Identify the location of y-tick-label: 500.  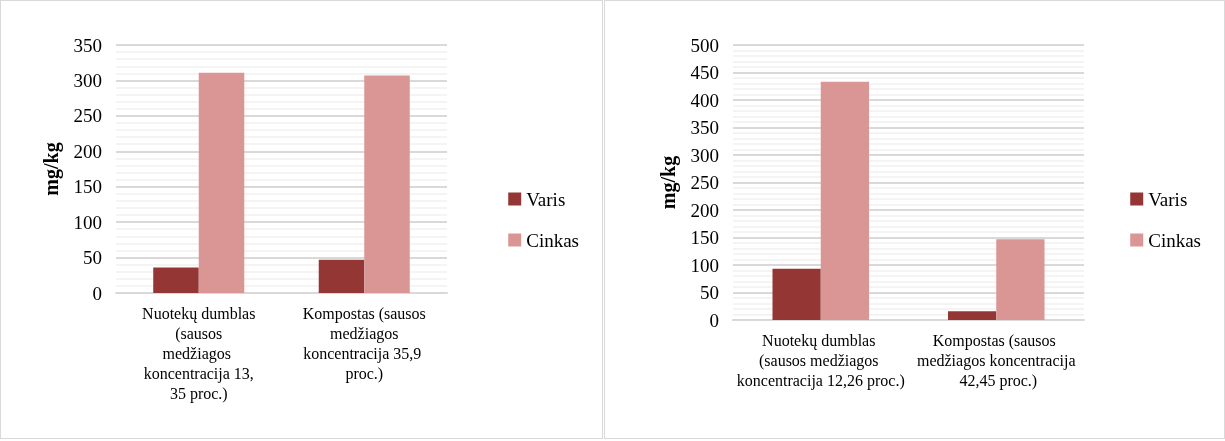
(704, 45).